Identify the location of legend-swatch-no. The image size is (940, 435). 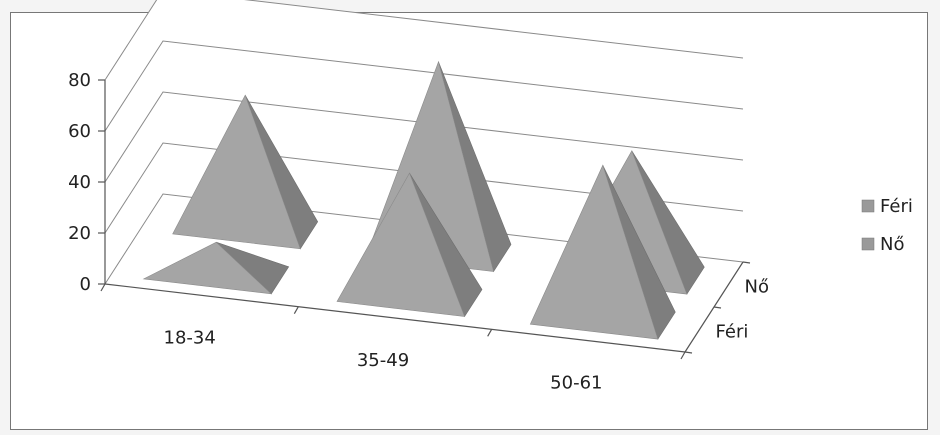
(868, 244).